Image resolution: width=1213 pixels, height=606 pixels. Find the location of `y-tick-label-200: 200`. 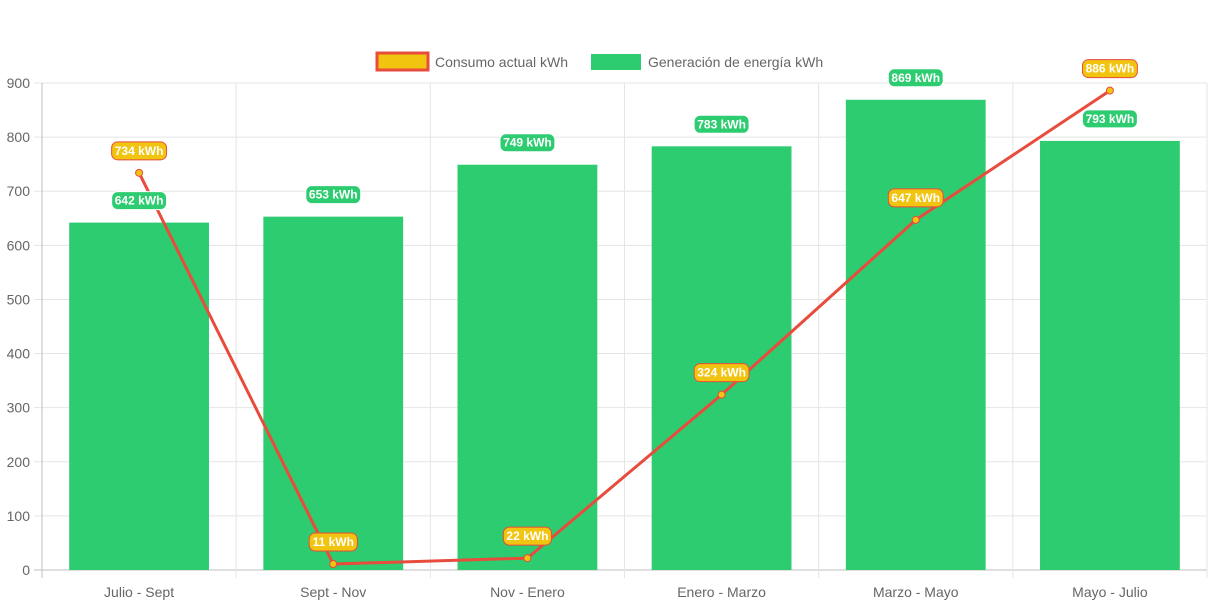

y-tick-label-200: 200 is located at coordinates (19, 462).